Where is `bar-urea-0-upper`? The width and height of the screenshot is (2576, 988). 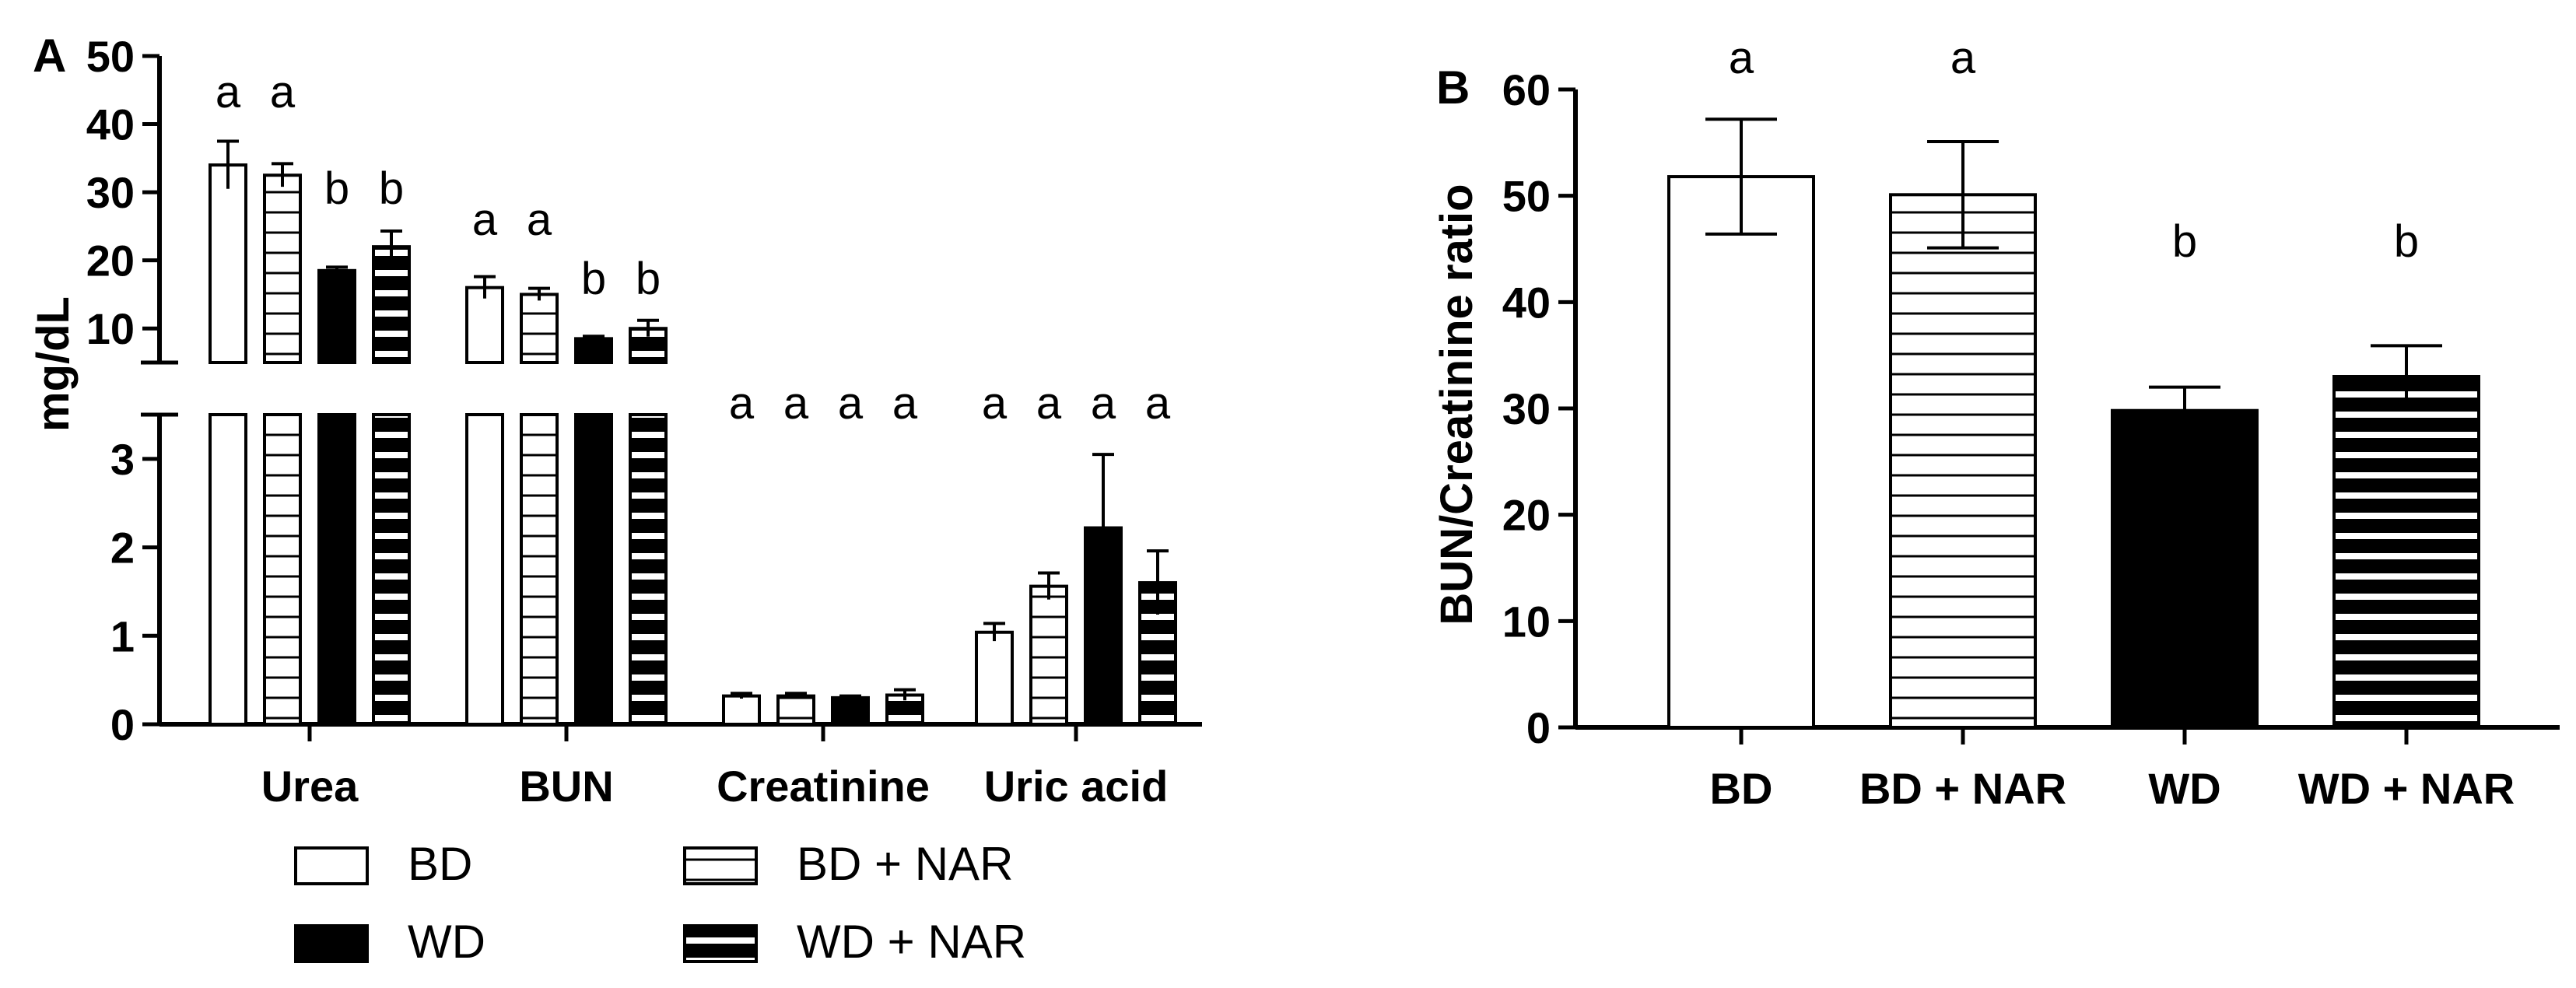
bar-urea-0-upper is located at coordinates (228, 263).